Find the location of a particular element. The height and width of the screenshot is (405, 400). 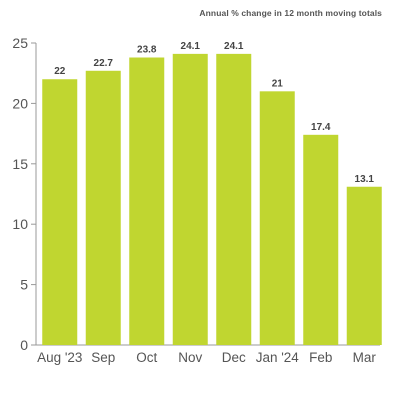

y-tick-label: 10 is located at coordinates (20, 224).